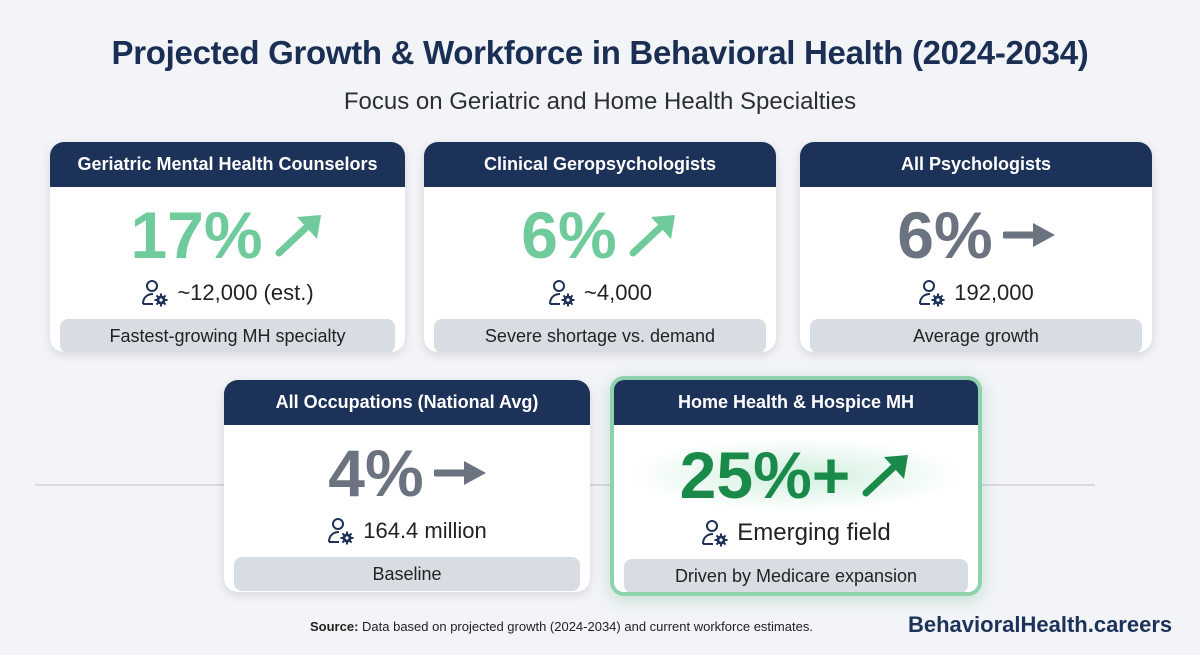 This screenshot has height=655, width=1200. I want to click on source-label: Source:, so click(334, 626).